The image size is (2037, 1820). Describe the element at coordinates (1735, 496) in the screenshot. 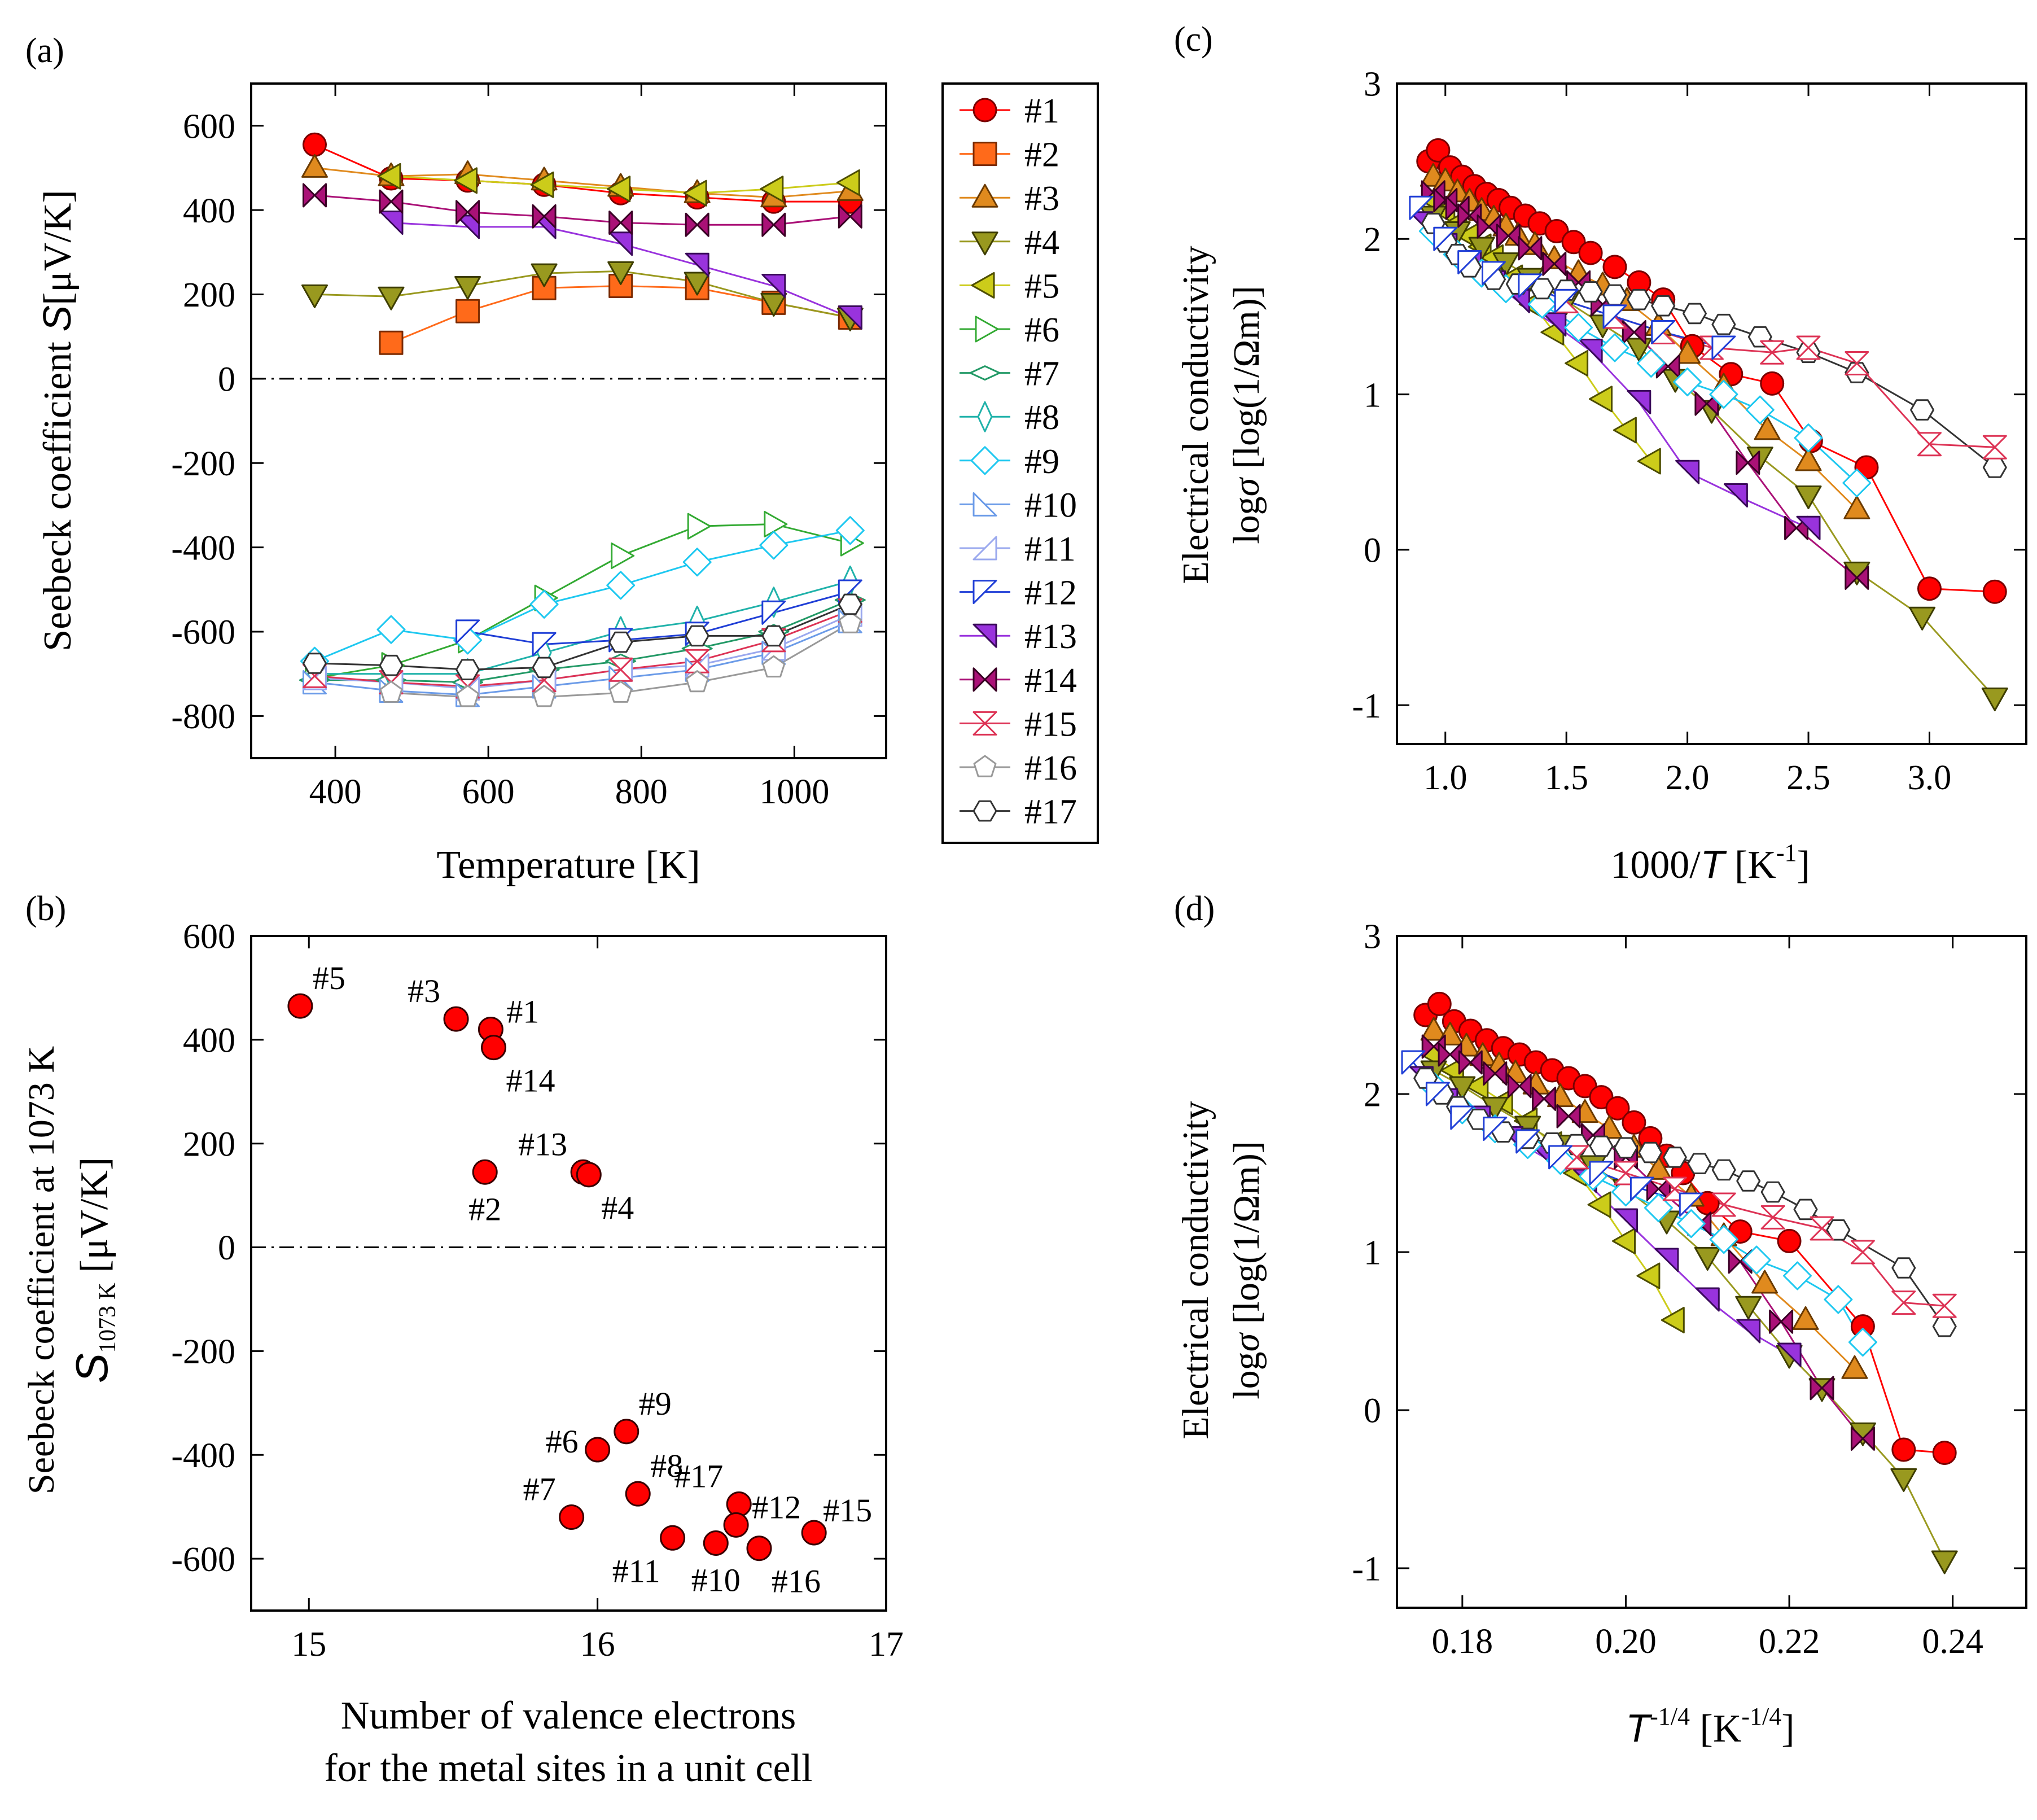

I see `point-c-#13-9` at that location.